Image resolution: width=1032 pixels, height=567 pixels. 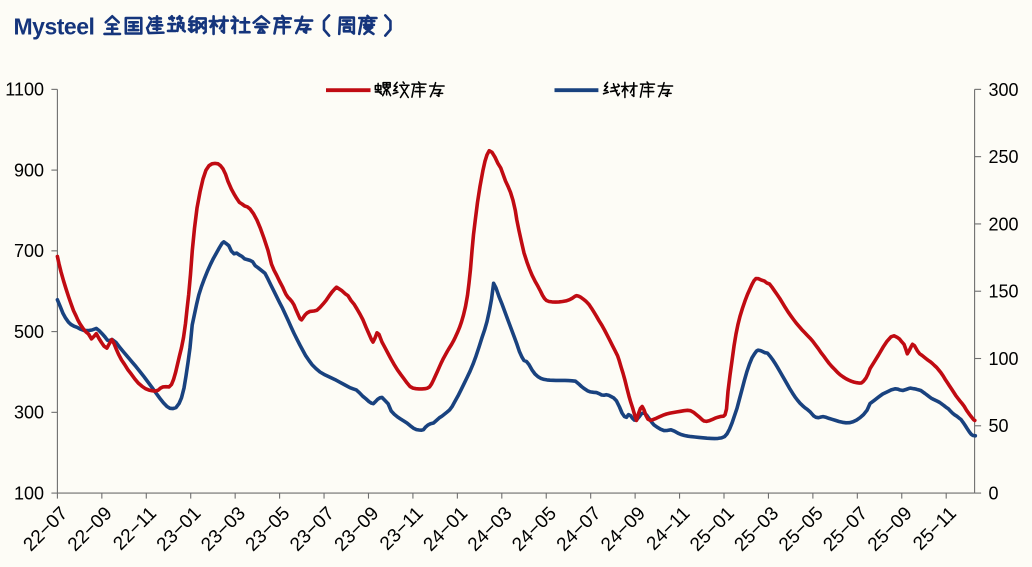 What do you see at coordinates (1004, 224) in the screenshot?
I see `svg-text: 200` at bounding box center [1004, 224].